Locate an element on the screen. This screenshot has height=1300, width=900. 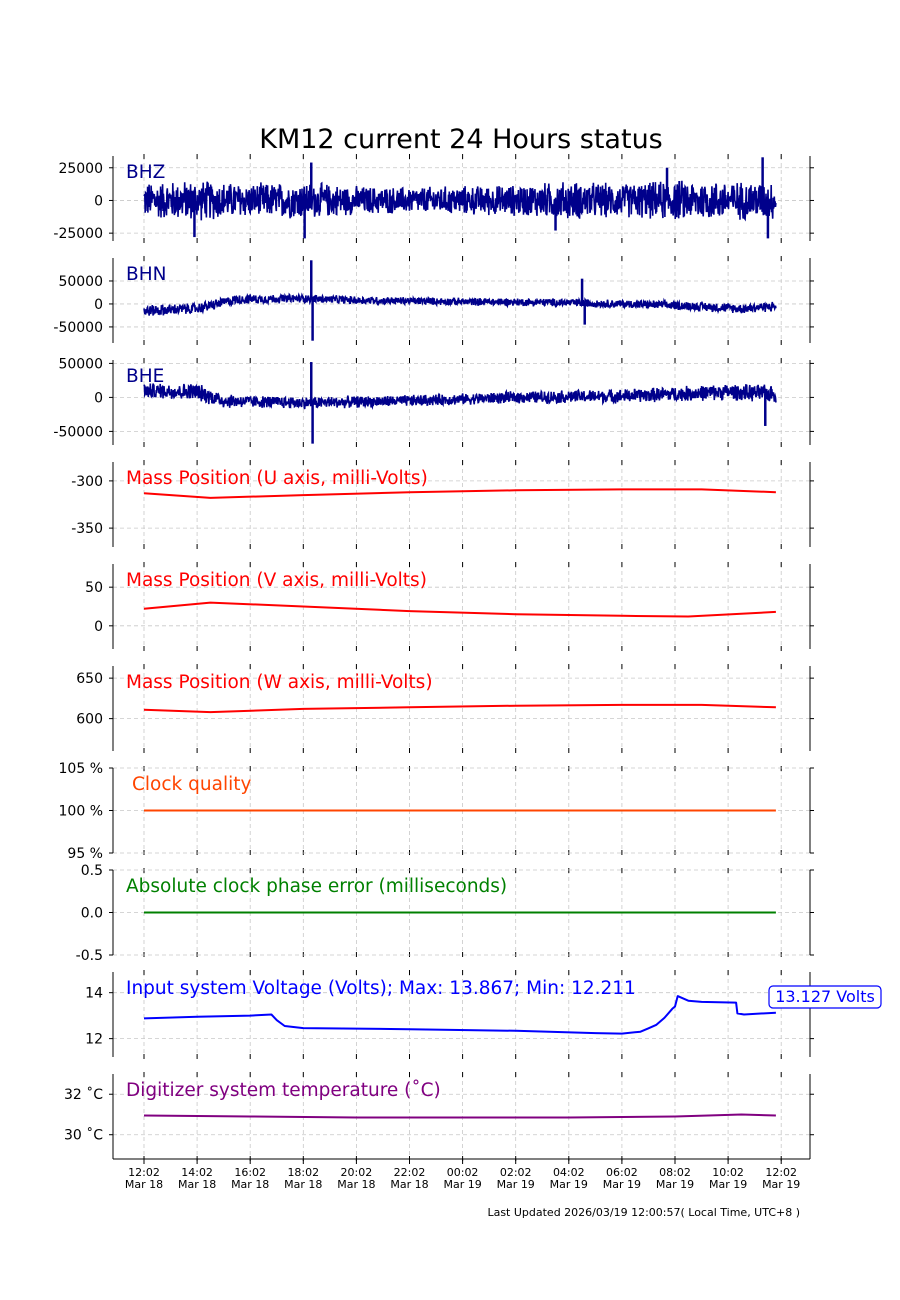
panel-label: Mass Position (U axis, milli-Volts) is located at coordinates (277, 478).